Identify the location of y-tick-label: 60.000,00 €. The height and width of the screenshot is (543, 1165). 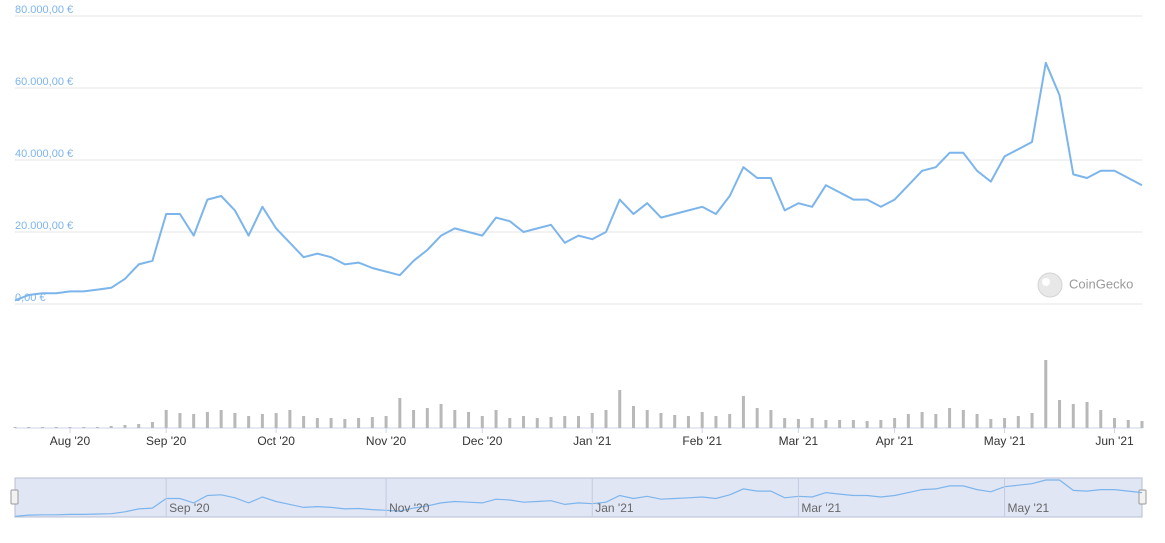
(44, 82).